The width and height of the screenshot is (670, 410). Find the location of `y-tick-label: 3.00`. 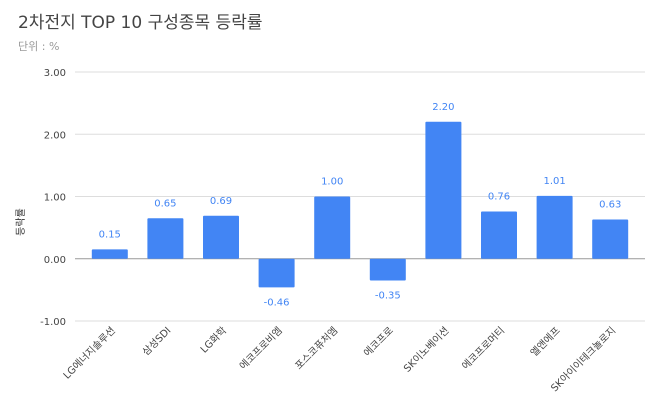

y-tick-label: 3.00 is located at coordinates (55, 73).